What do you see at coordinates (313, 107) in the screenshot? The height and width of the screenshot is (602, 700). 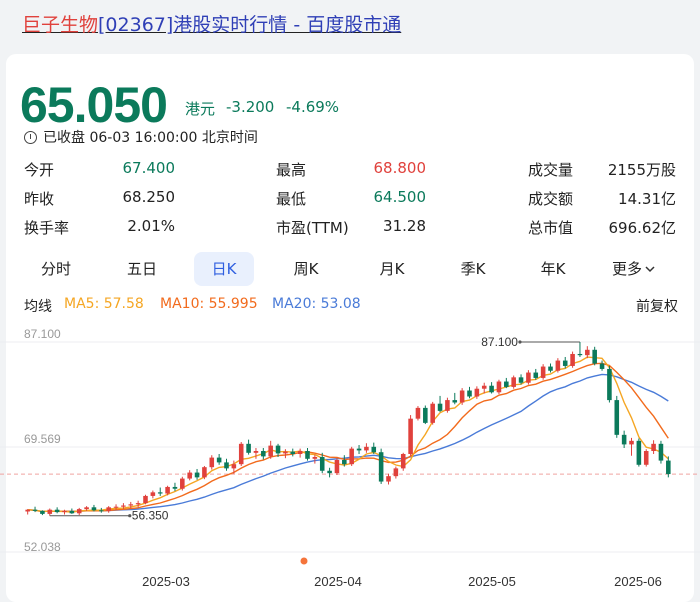 I see `price-change-pct: -4.69%` at bounding box center [313, 107].